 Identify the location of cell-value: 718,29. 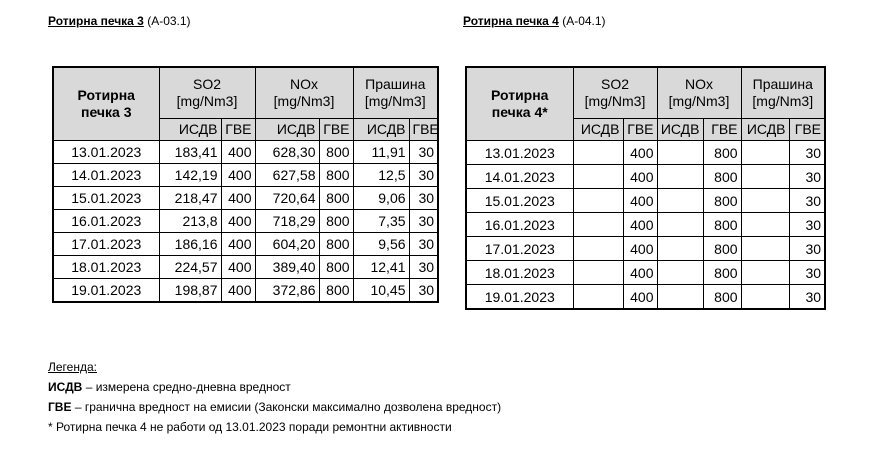
(287, 221).